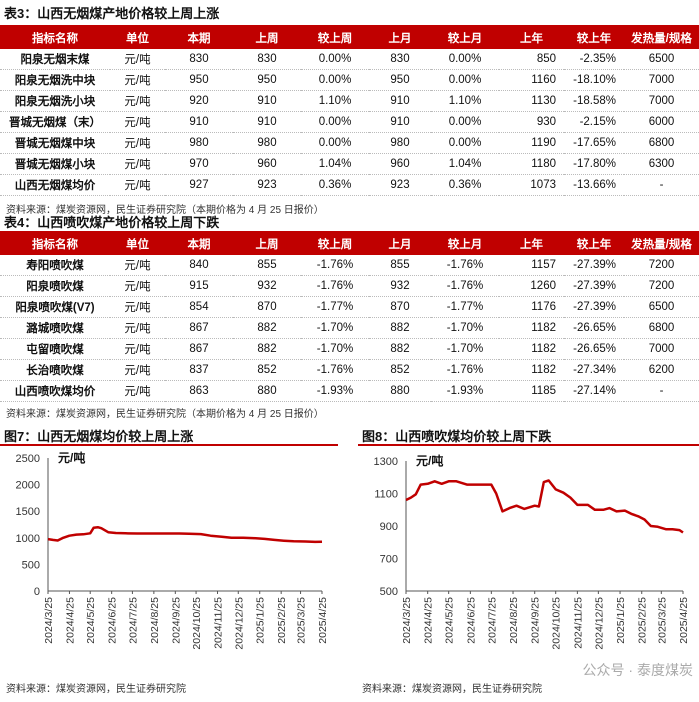  Describe the element at coordinates (302, 620) in the screenshot. I see `x-tick-label: 2025/3/25` at that location.